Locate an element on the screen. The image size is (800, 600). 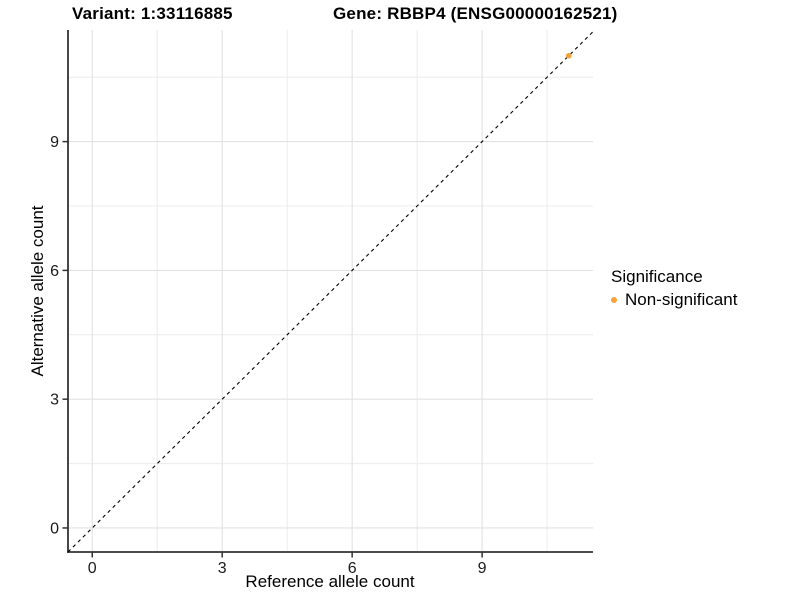
legend-title: Significance is located at coordinates (657, 276).